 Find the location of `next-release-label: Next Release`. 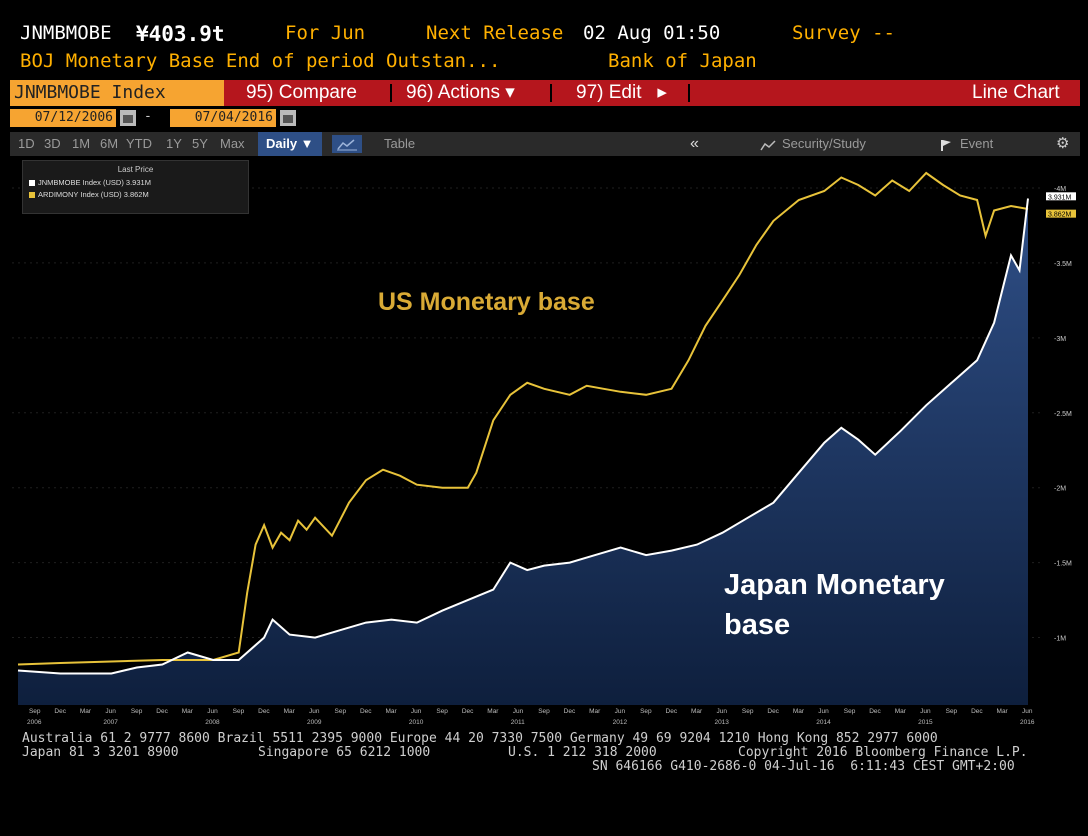

next-release-label: Next Release is located at coordinates (495, 33).